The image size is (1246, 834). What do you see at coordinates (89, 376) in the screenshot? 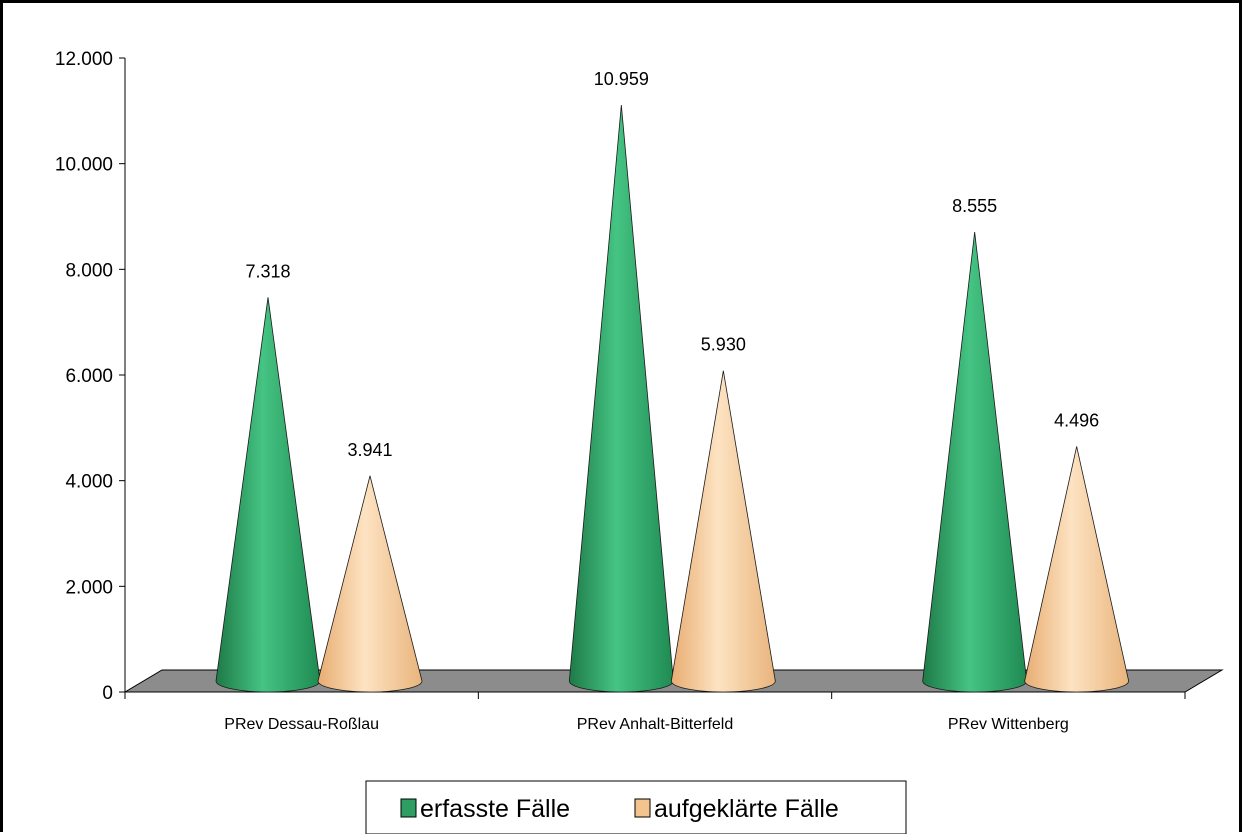
I see `y-tick-label: 6.000` at bounding box center [89, 376].